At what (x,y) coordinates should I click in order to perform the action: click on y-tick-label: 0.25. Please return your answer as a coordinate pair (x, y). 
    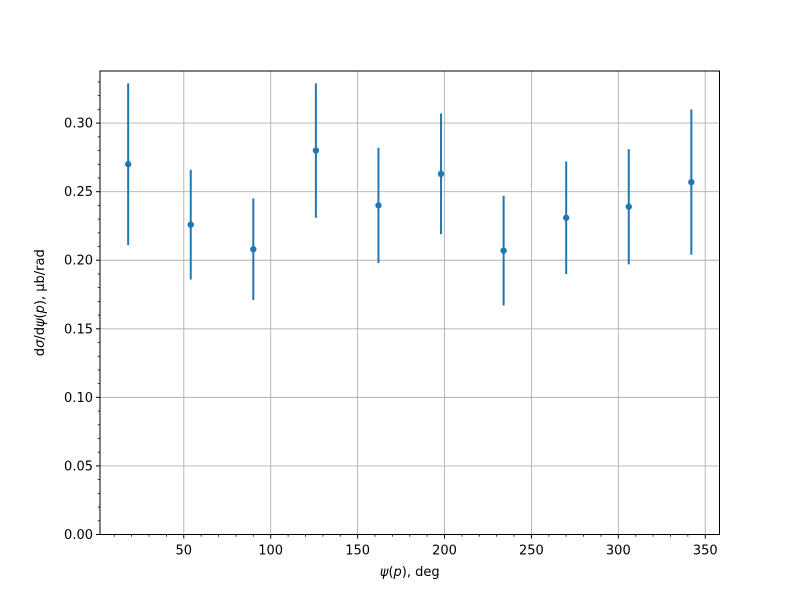
    Looking at the image, I should click on (78, 192).